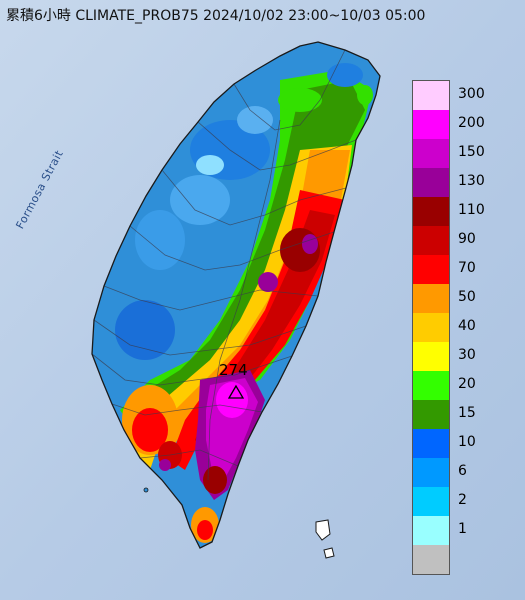  Describe the element at coordinates (471, 94) in the screenshot. I see `legend-label: 300` at that location.